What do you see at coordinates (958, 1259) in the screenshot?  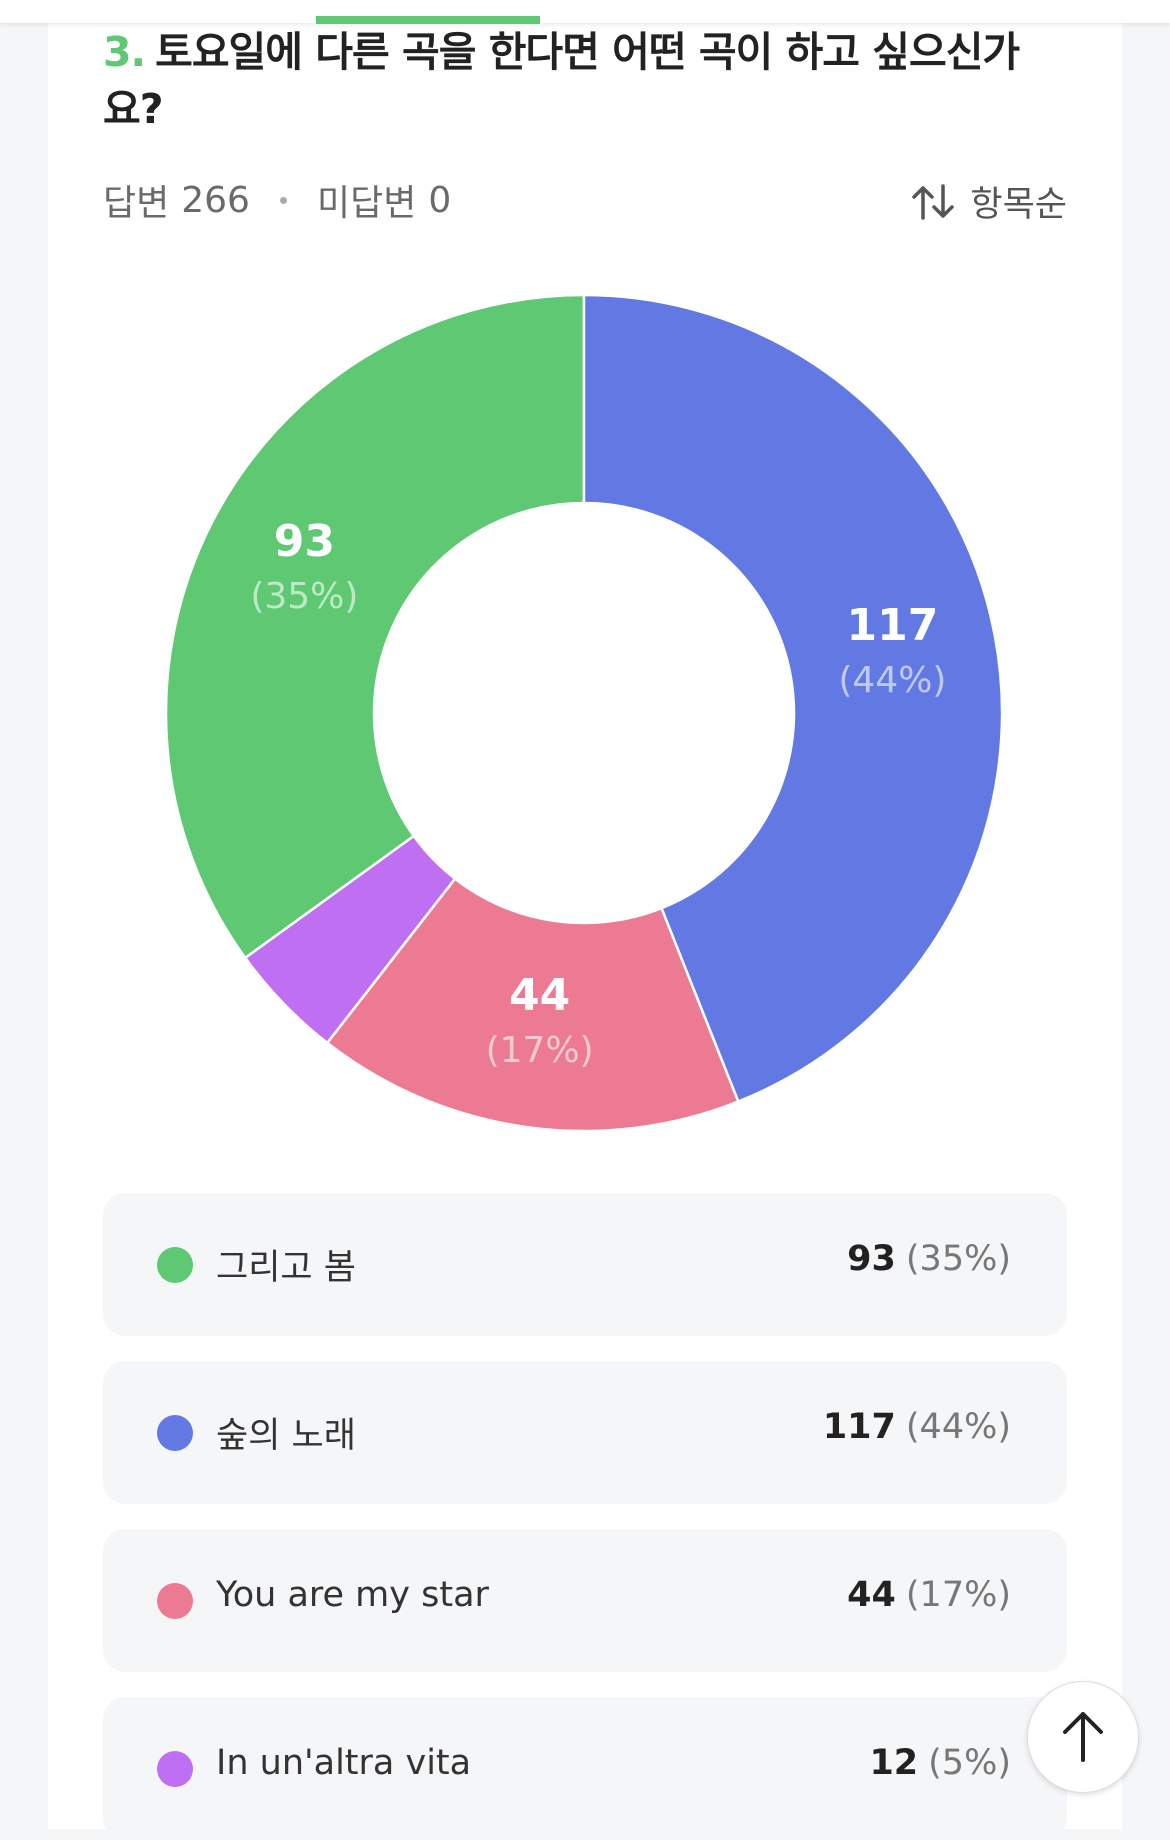 I see `legend-percent: (35%)` at bounding box center [958, 1259].